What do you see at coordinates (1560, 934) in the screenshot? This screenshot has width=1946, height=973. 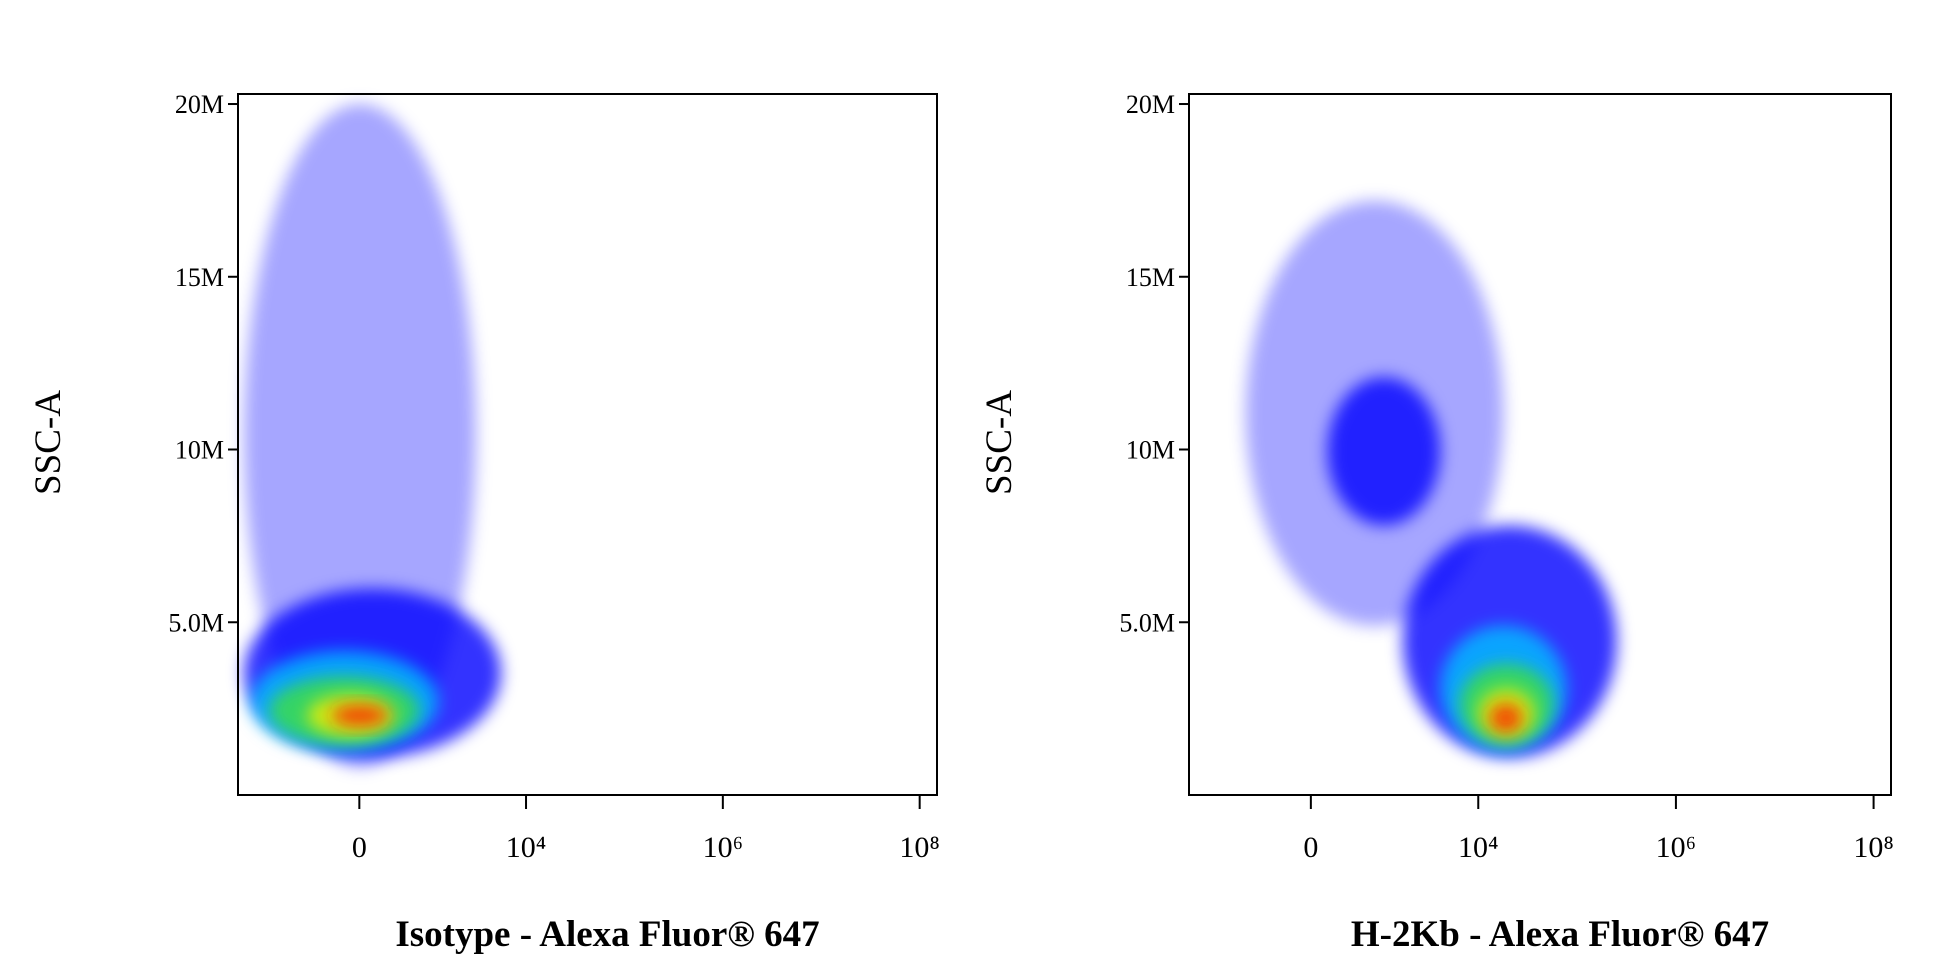 I see `x-axis-label: H-2Kb - Alexa Fluor® 647` at bounding box center [1560, 934].